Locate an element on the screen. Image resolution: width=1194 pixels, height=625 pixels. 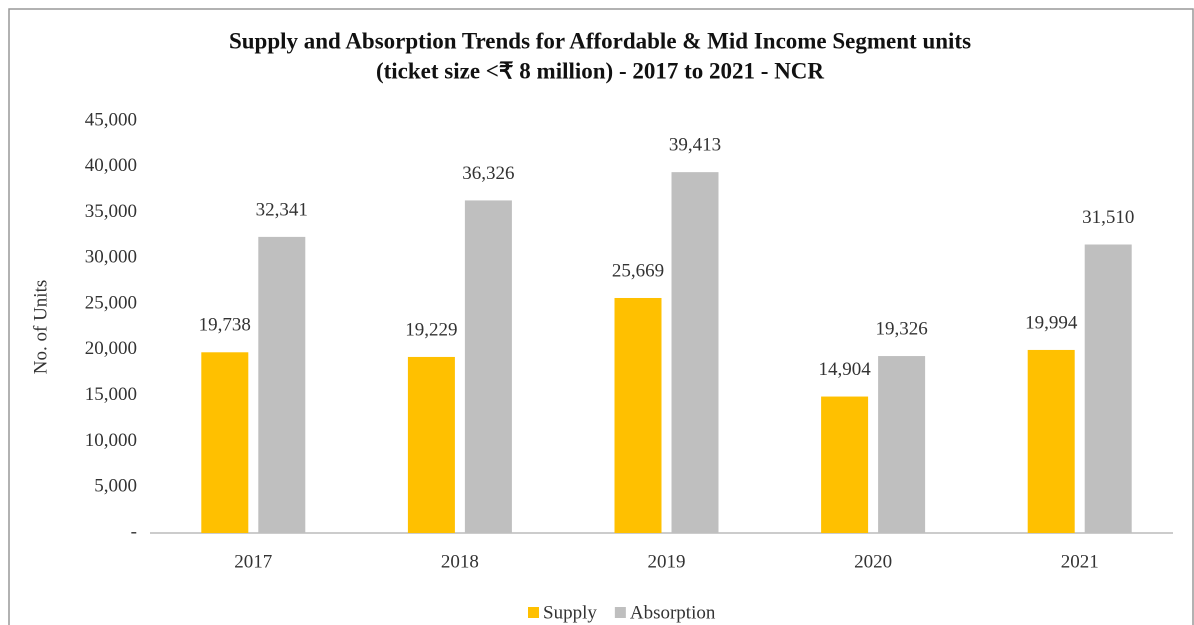
y-tick-label: 35,000 is located at coordinates (111, 211).